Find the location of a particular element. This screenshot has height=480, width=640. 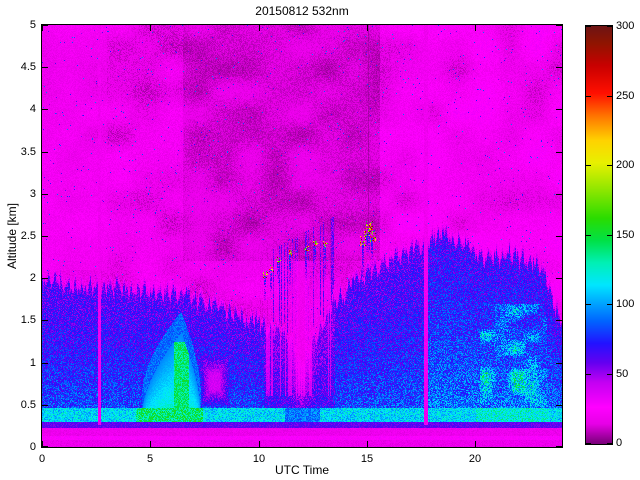

colorbar-tick-label: 150 is located at coordinates (625, 235).